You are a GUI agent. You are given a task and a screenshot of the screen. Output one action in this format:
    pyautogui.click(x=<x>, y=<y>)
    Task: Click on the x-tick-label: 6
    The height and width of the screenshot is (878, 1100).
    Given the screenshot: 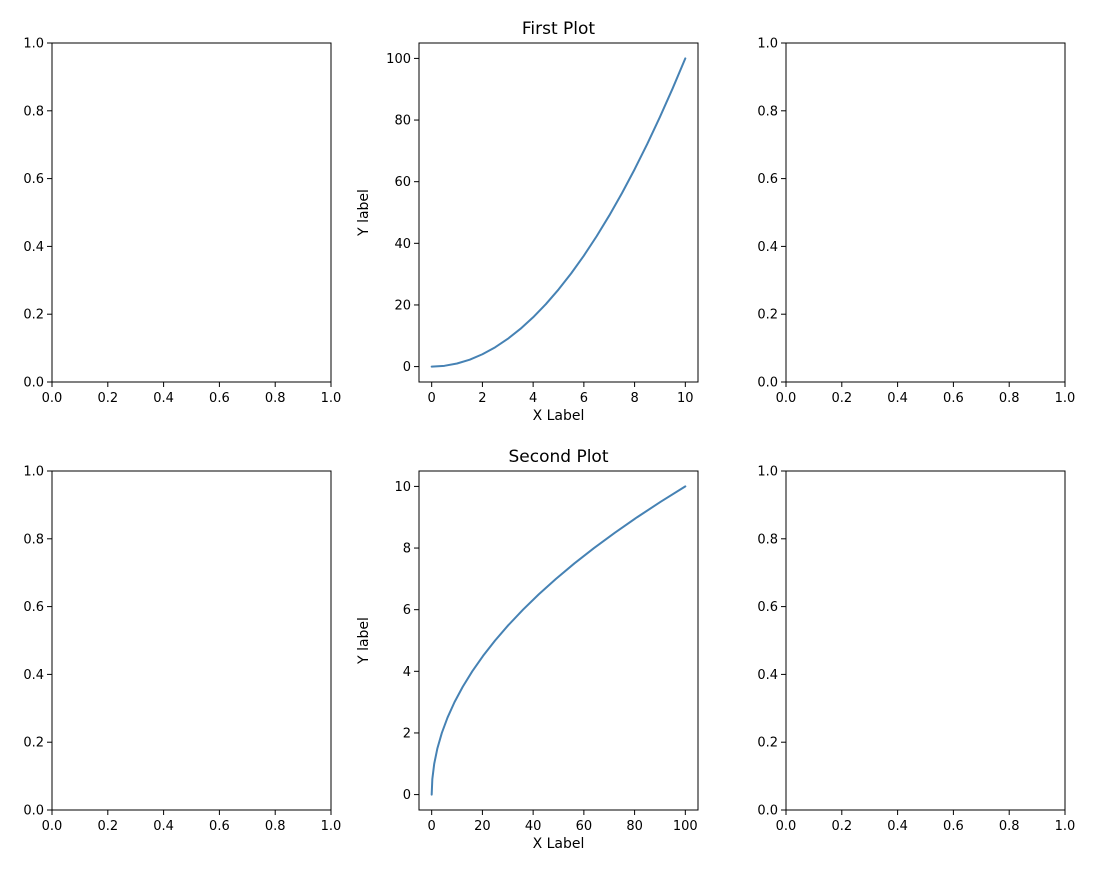 What is the action you would take?
    pyautogui.click(x=584, y=398)
    